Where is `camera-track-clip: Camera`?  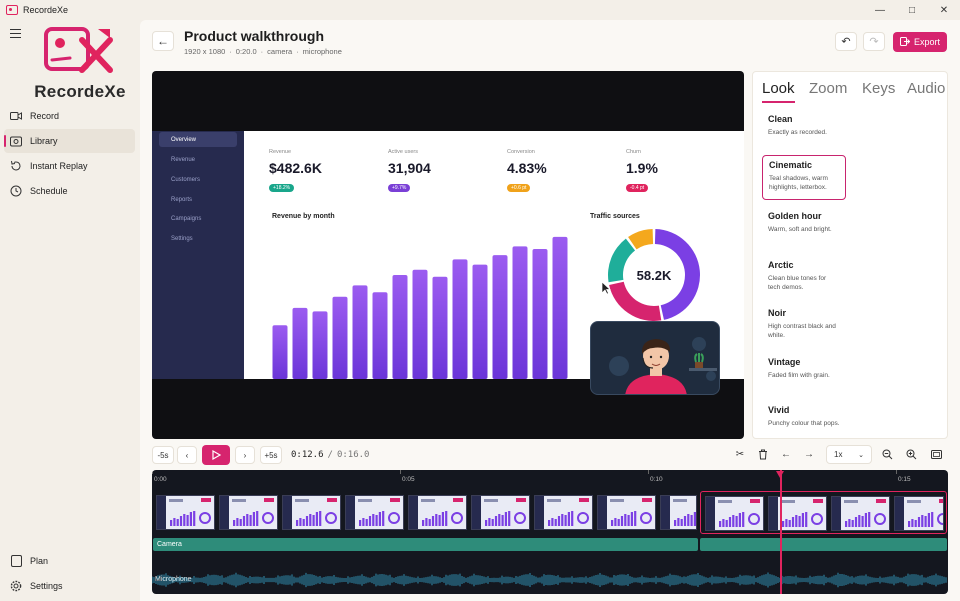 camera-track-clip: Camera is located at coordinates (425, 544).